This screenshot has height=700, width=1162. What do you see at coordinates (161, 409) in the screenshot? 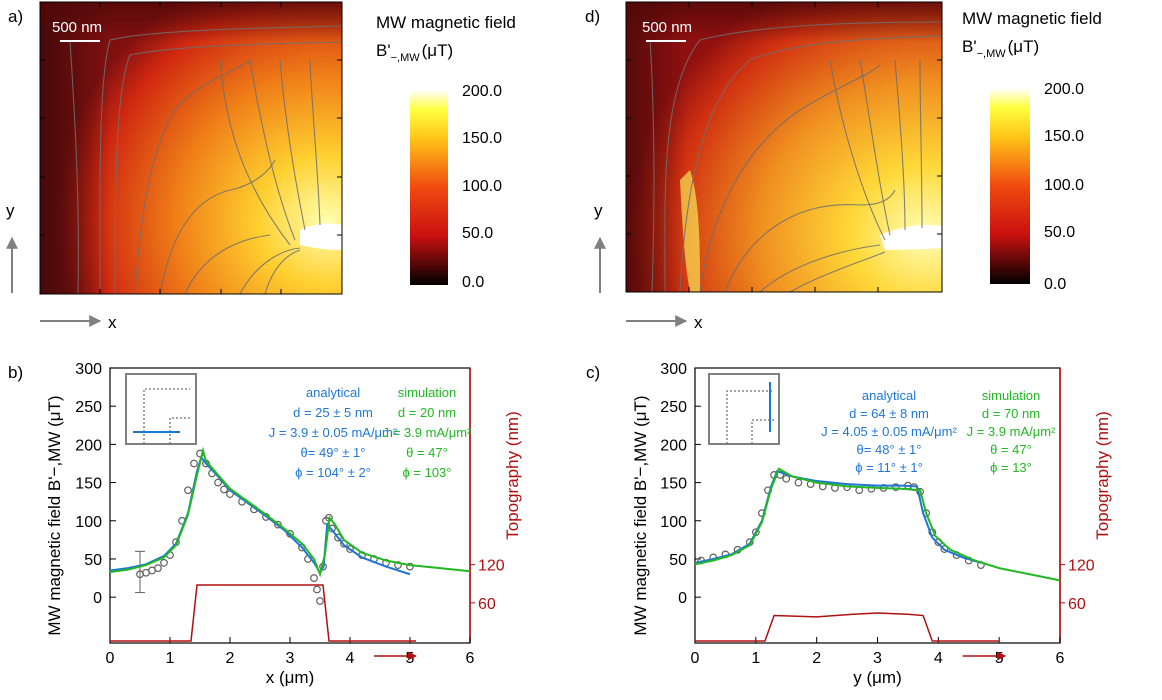
I see `inset-b` at bounding box center [161, 409].